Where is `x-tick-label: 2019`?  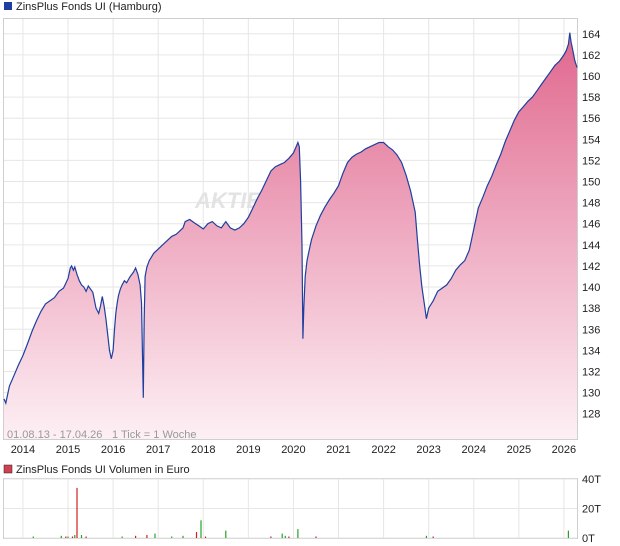
x-tick-label: 2019 is located at coordinates (248, 450).